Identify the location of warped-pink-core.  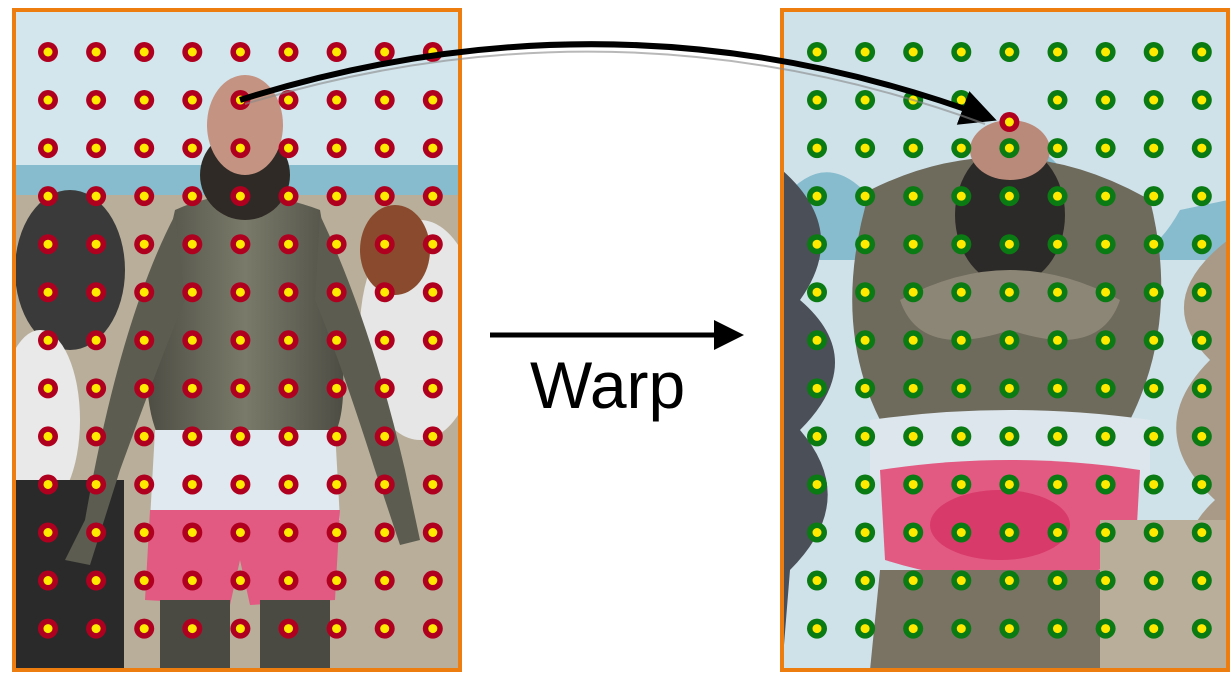
(1000, 525).